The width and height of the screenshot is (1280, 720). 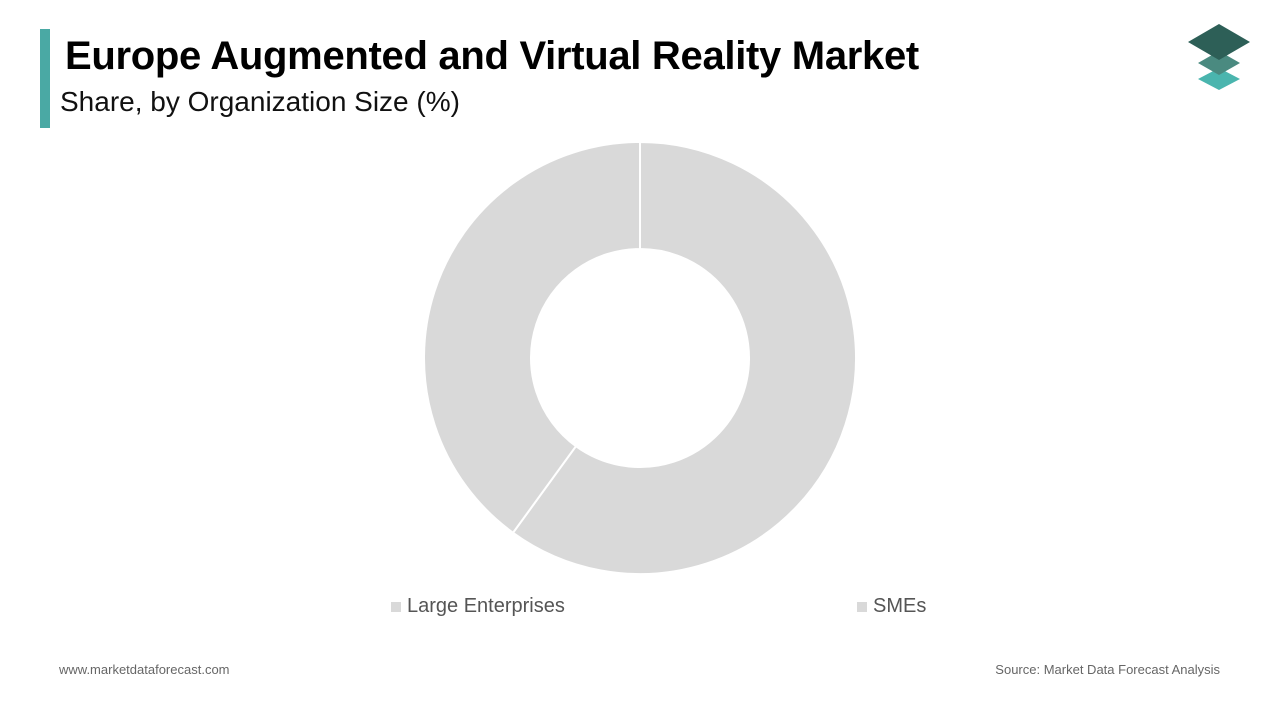 I want to click on logo-layer-bottom, so click(x=1219, y=79).